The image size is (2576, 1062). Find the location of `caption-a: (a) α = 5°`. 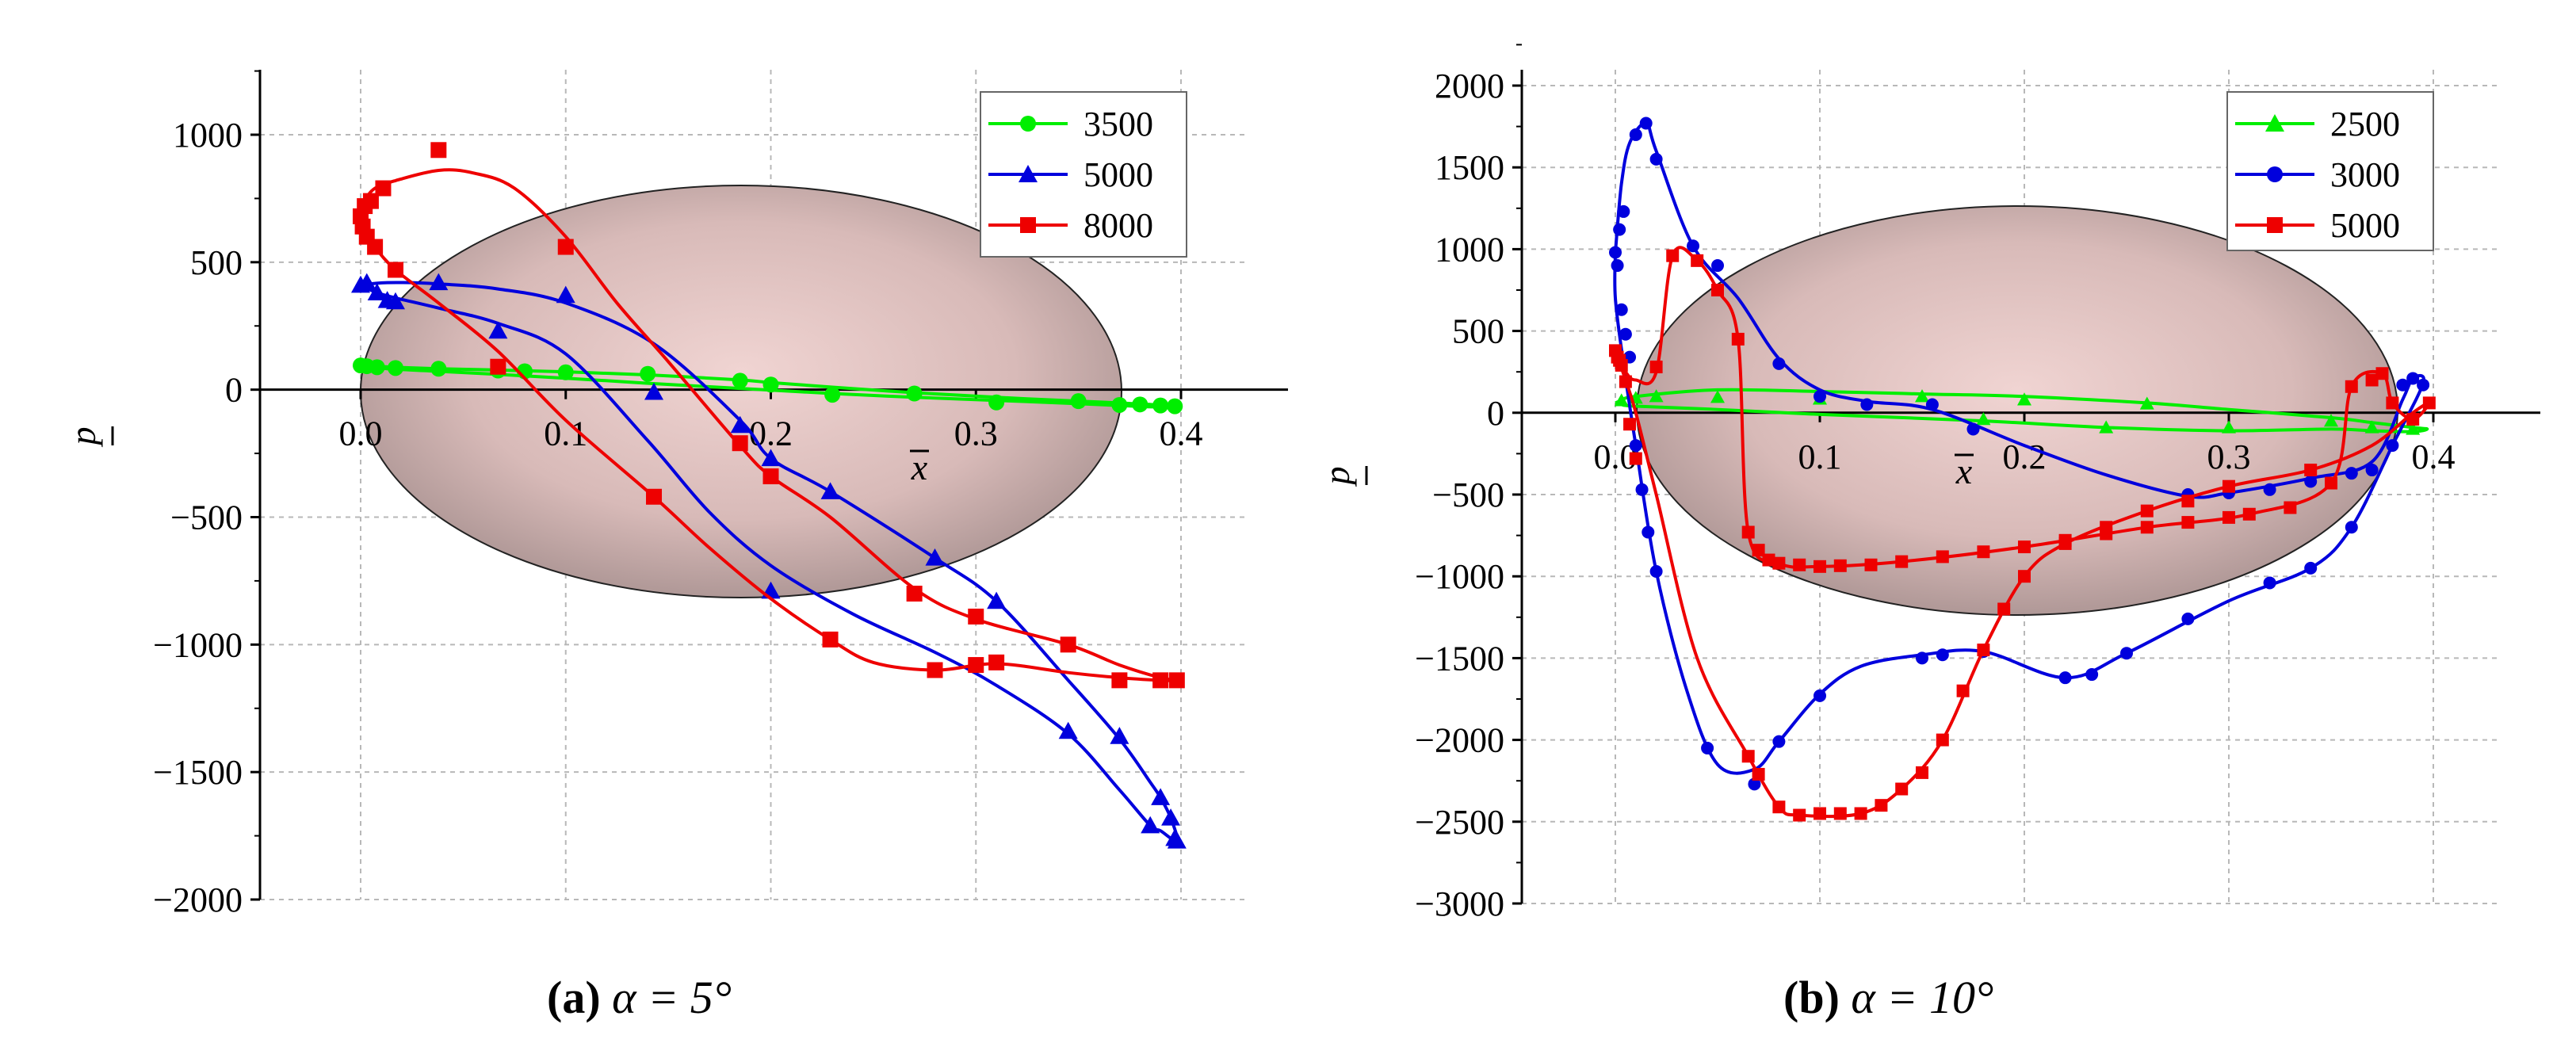

caption-a: (a) α = 5° is located at coordinates (639, 998).